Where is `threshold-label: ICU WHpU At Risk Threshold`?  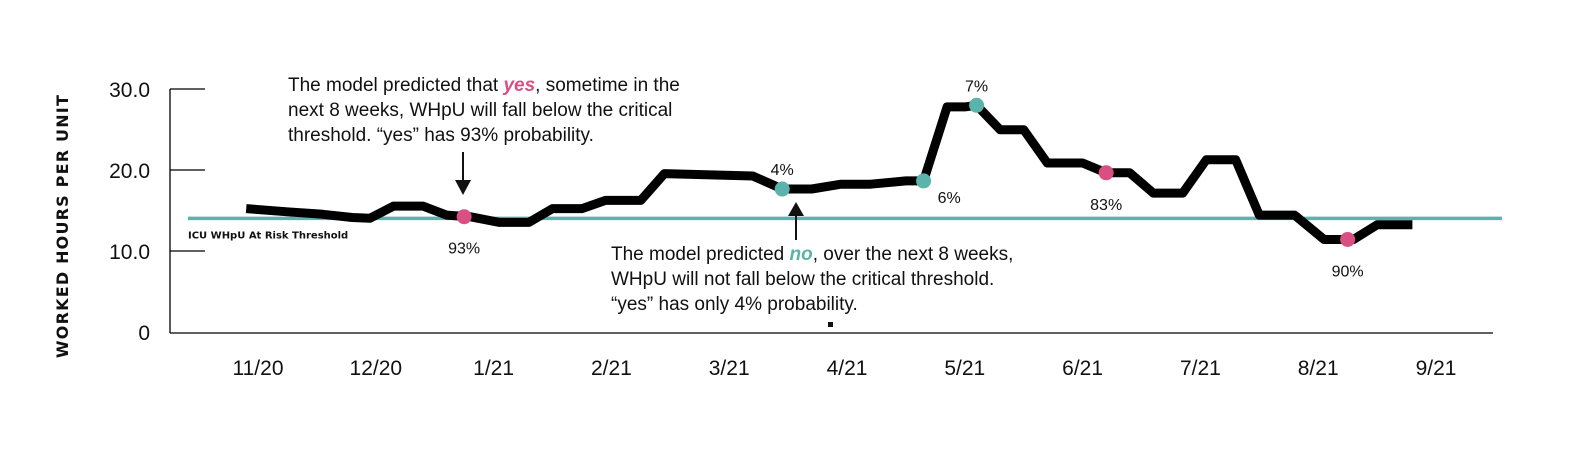 threshold-label: ICU WHpU At Risk Threshold is located at coordinates (268, 235).